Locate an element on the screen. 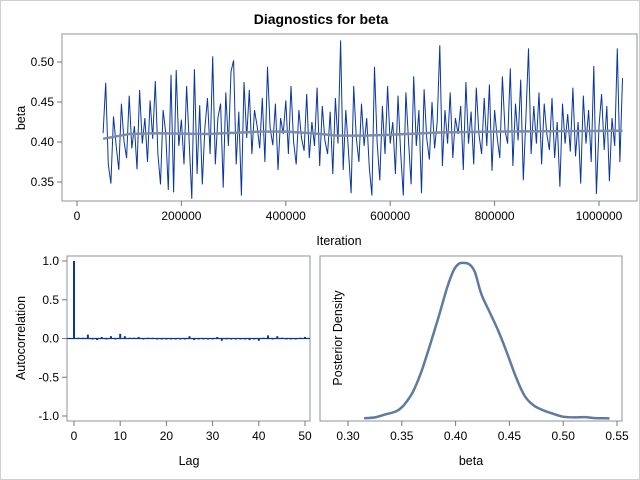  density-y-label: Posterior Density is located at coordinates (338, 338).